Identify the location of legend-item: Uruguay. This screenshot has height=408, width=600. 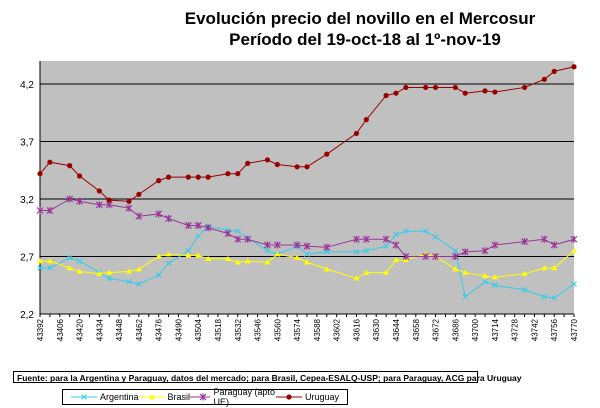
(307, 397).